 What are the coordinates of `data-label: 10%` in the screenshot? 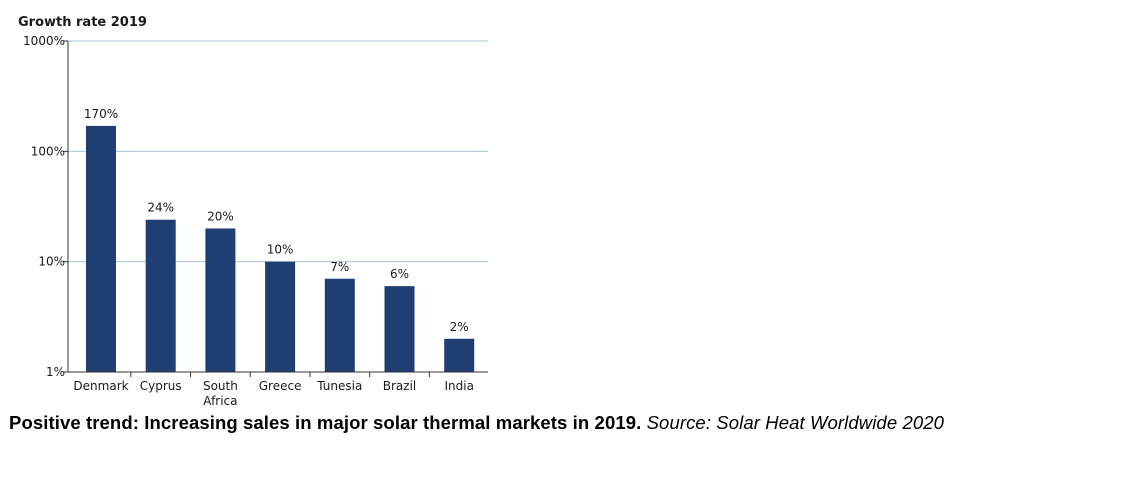 It's located at (280, 250).